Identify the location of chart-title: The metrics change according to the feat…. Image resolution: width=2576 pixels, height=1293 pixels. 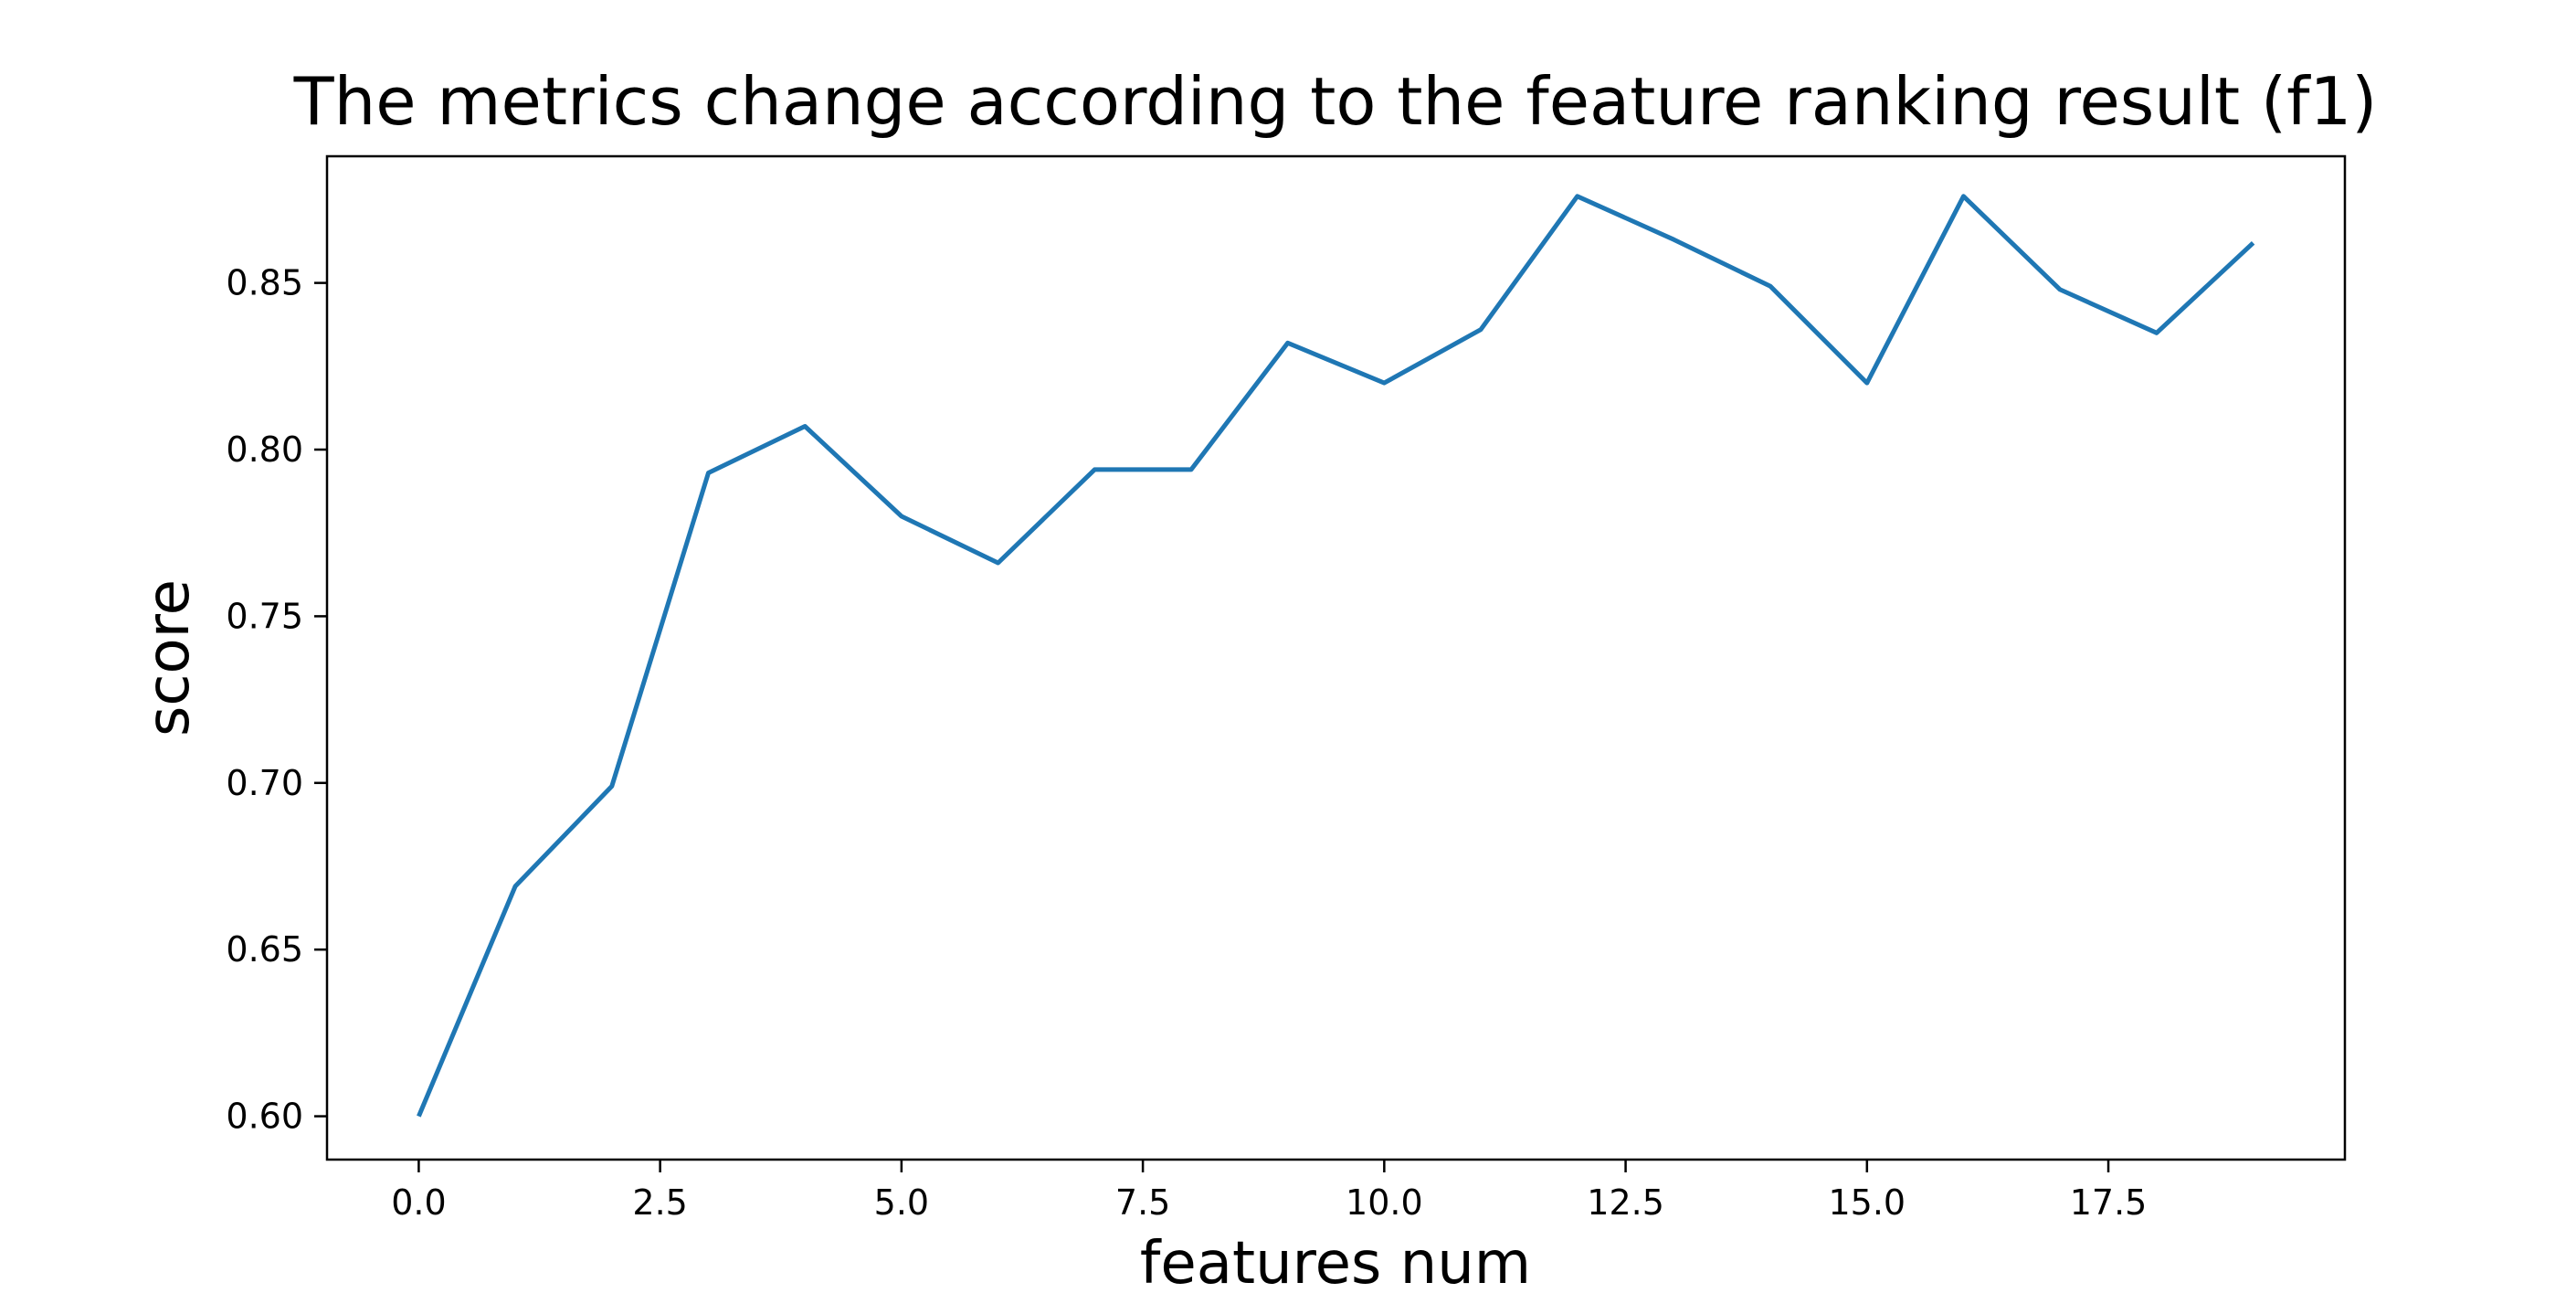
(1335, 101).